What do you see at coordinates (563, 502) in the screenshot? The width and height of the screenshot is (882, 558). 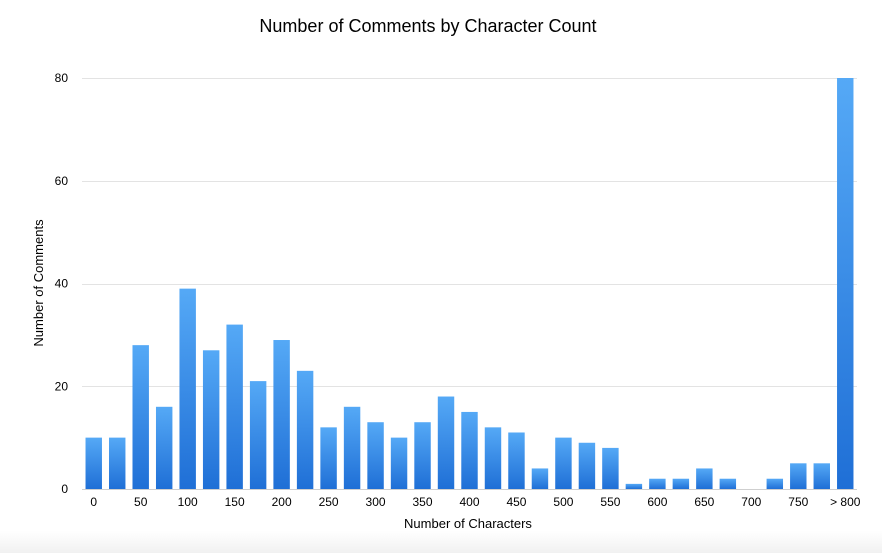 I see `x-tick-label: 500` at bounding box center [563, 502].